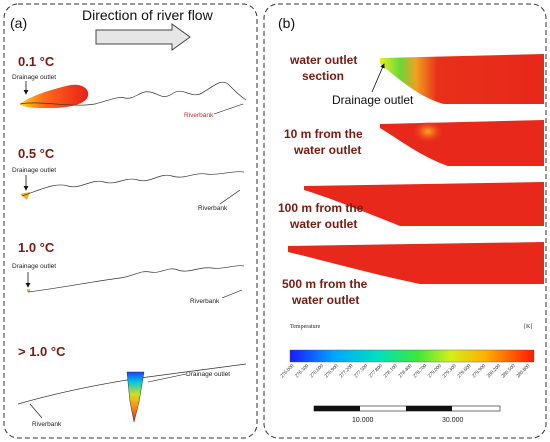 This screenshot has height=442, width=550. I want to click on bank-label-0.1: Riverbank, so click(199, 115).